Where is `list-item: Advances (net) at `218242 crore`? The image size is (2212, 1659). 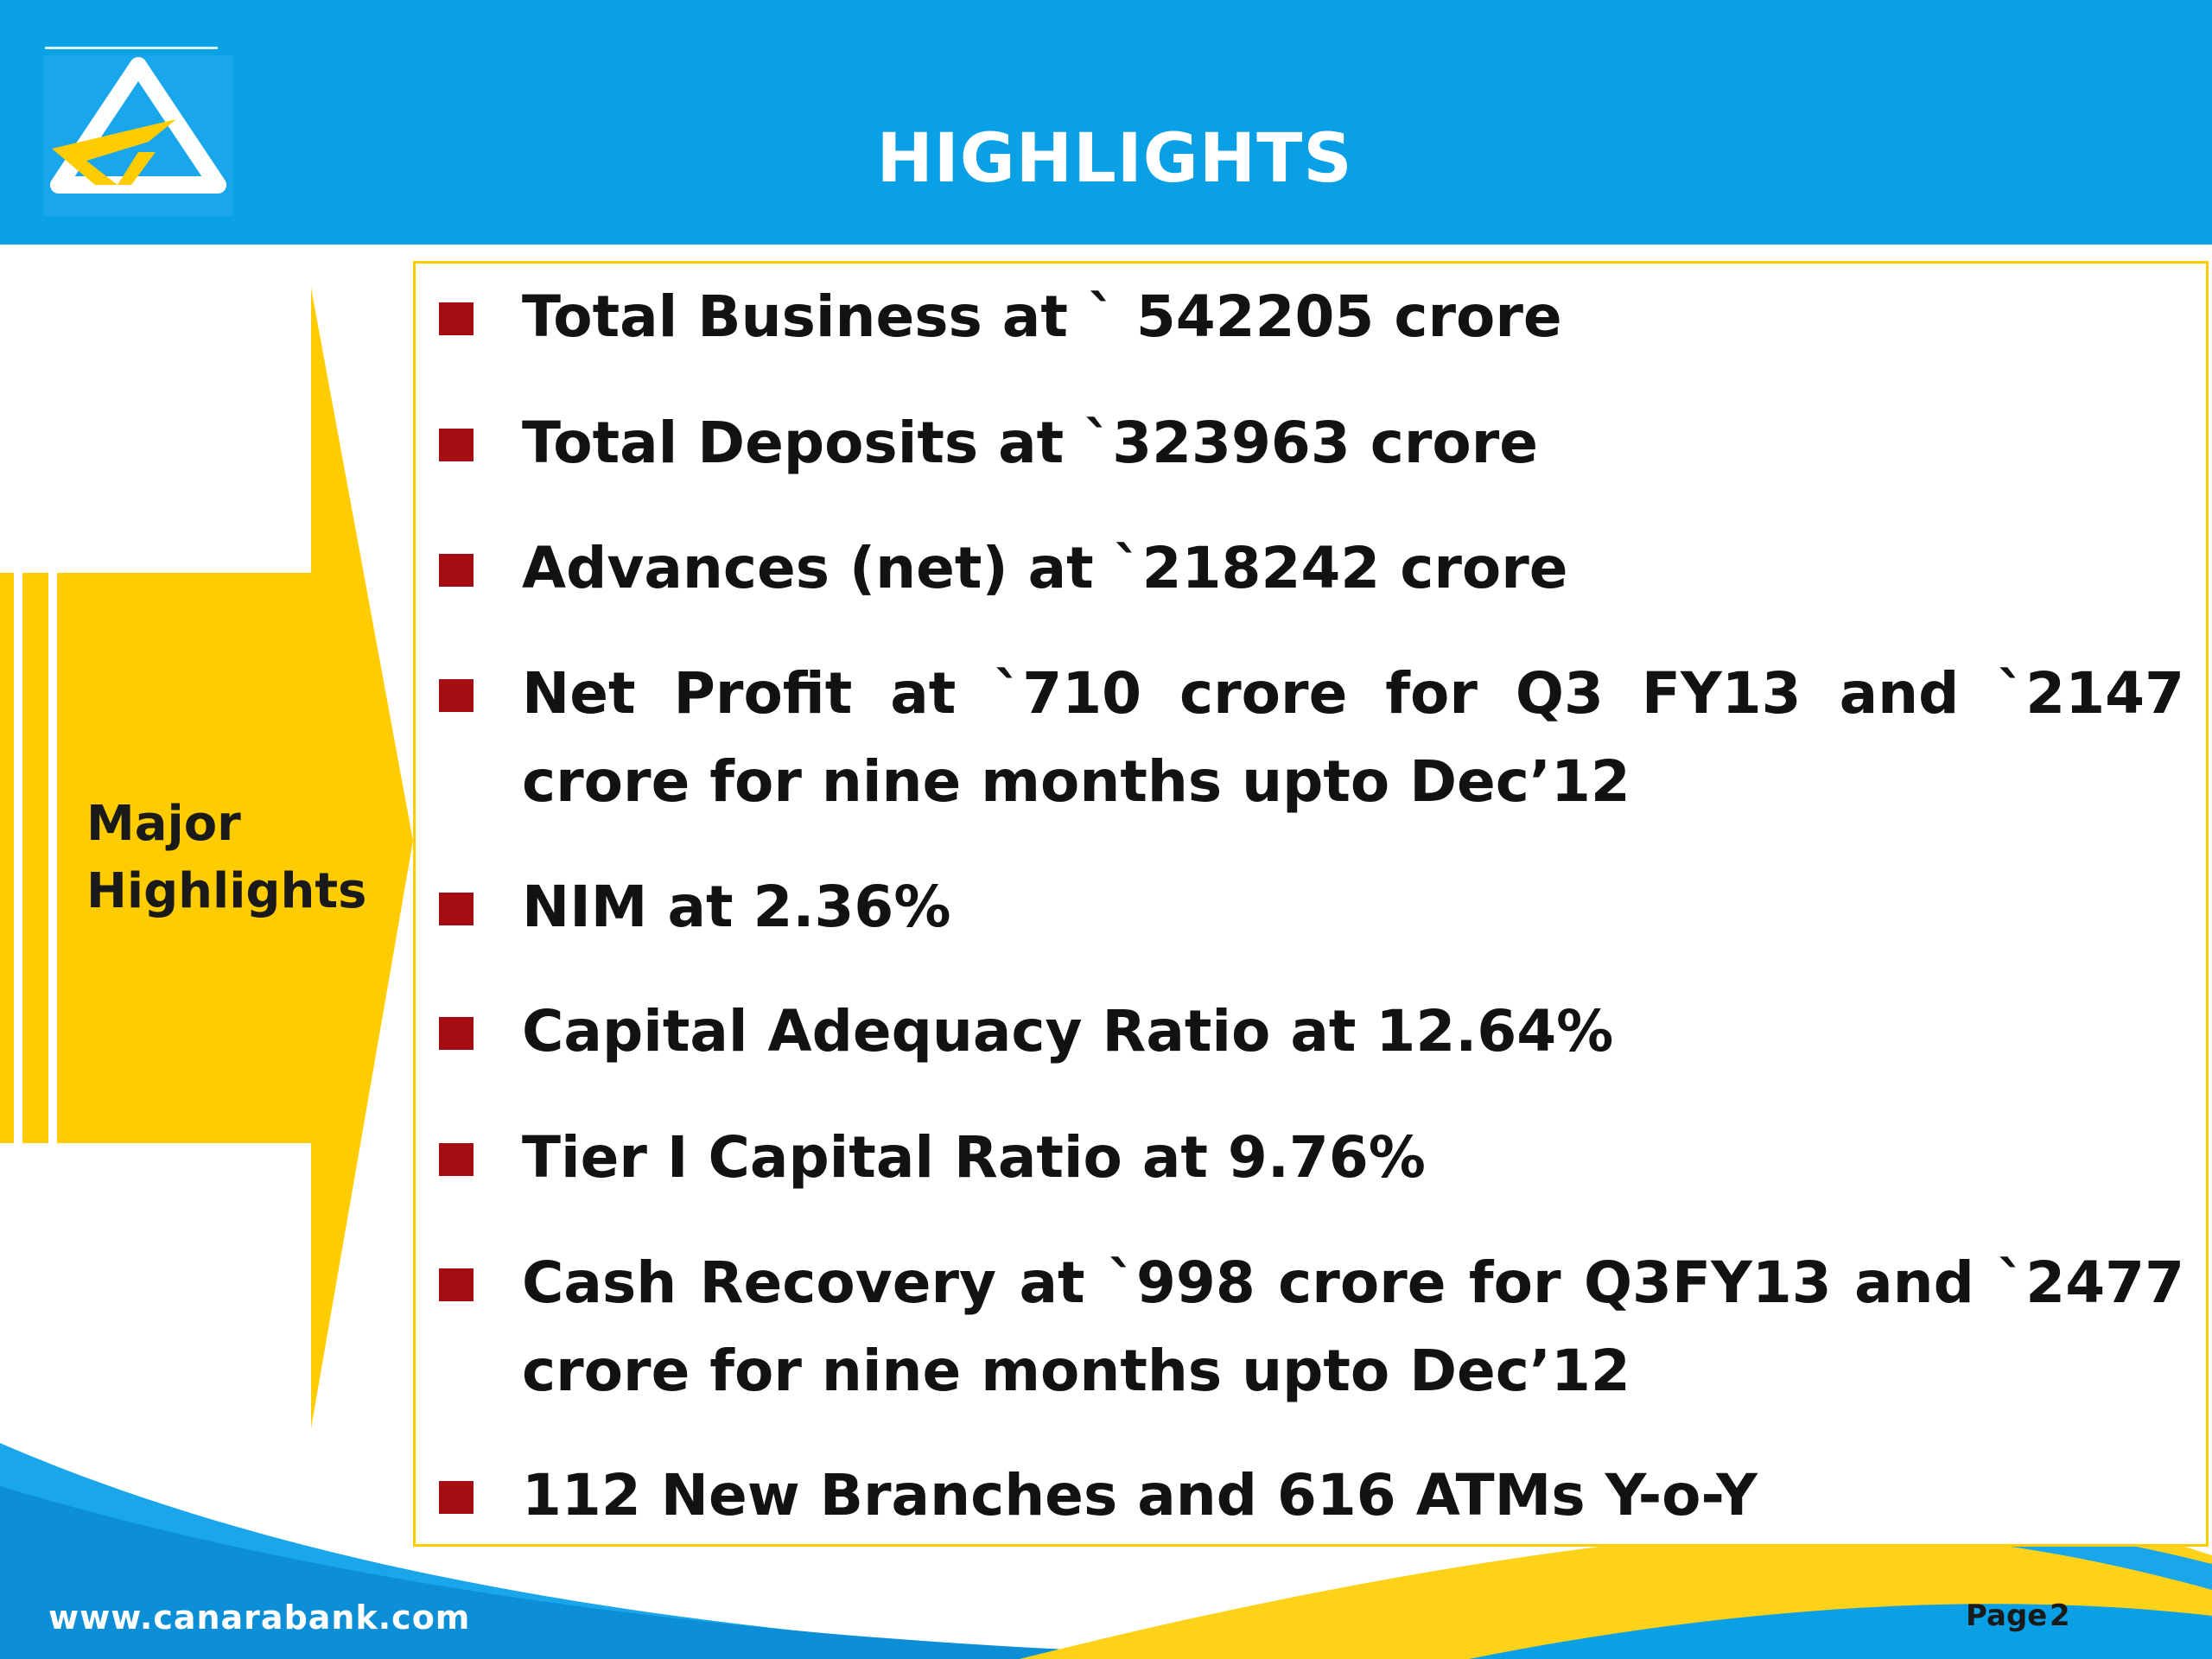
list-item: Advances (net) at `218242 crore is located at coordinates (1316, 568).